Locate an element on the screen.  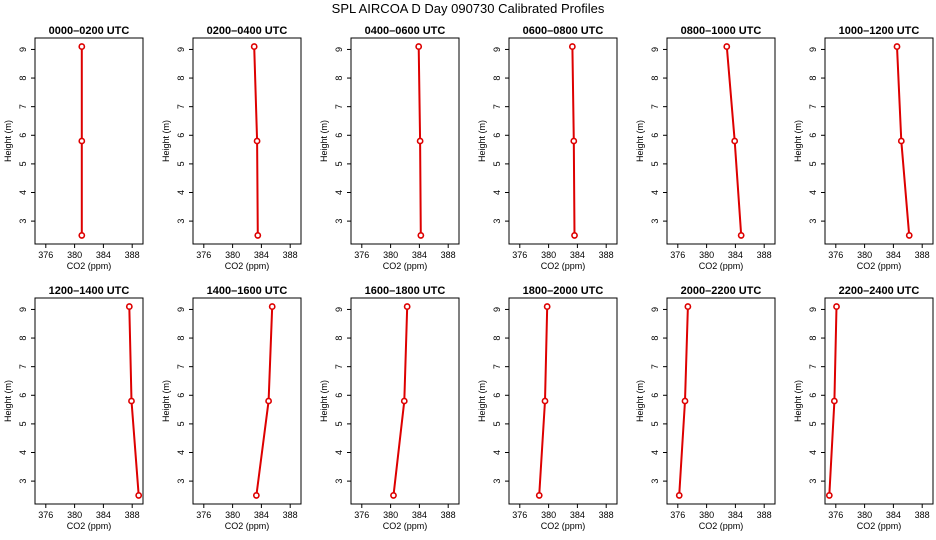
panel-title: 1600–1800 UTC is located at coordinates (405, 291).